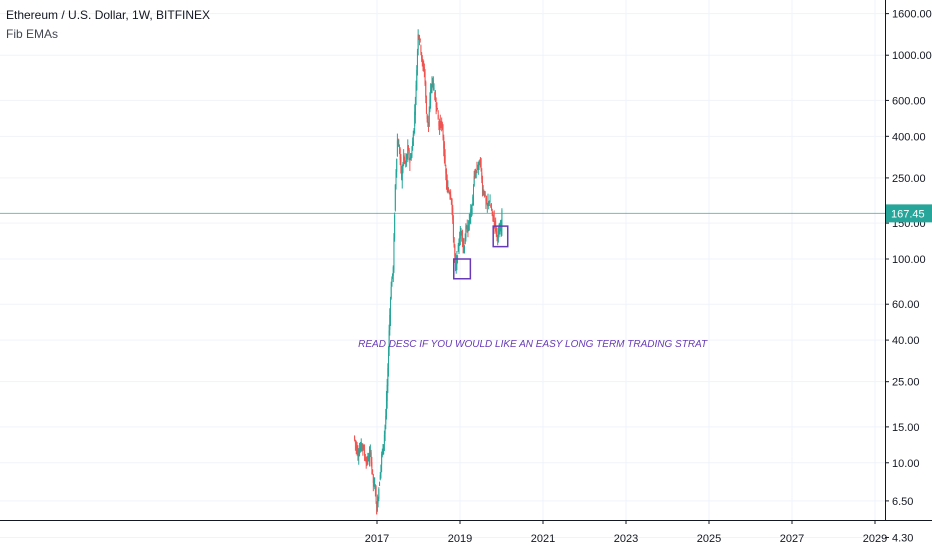 The width and height of the screenshot is (932, 555). What do you see at coordinates (108, 15) in the screenshot?
I see `symbol-title: Ethereum / U.S. Dollar, 1W, BITFINEX` at bounding box center [108, 15].